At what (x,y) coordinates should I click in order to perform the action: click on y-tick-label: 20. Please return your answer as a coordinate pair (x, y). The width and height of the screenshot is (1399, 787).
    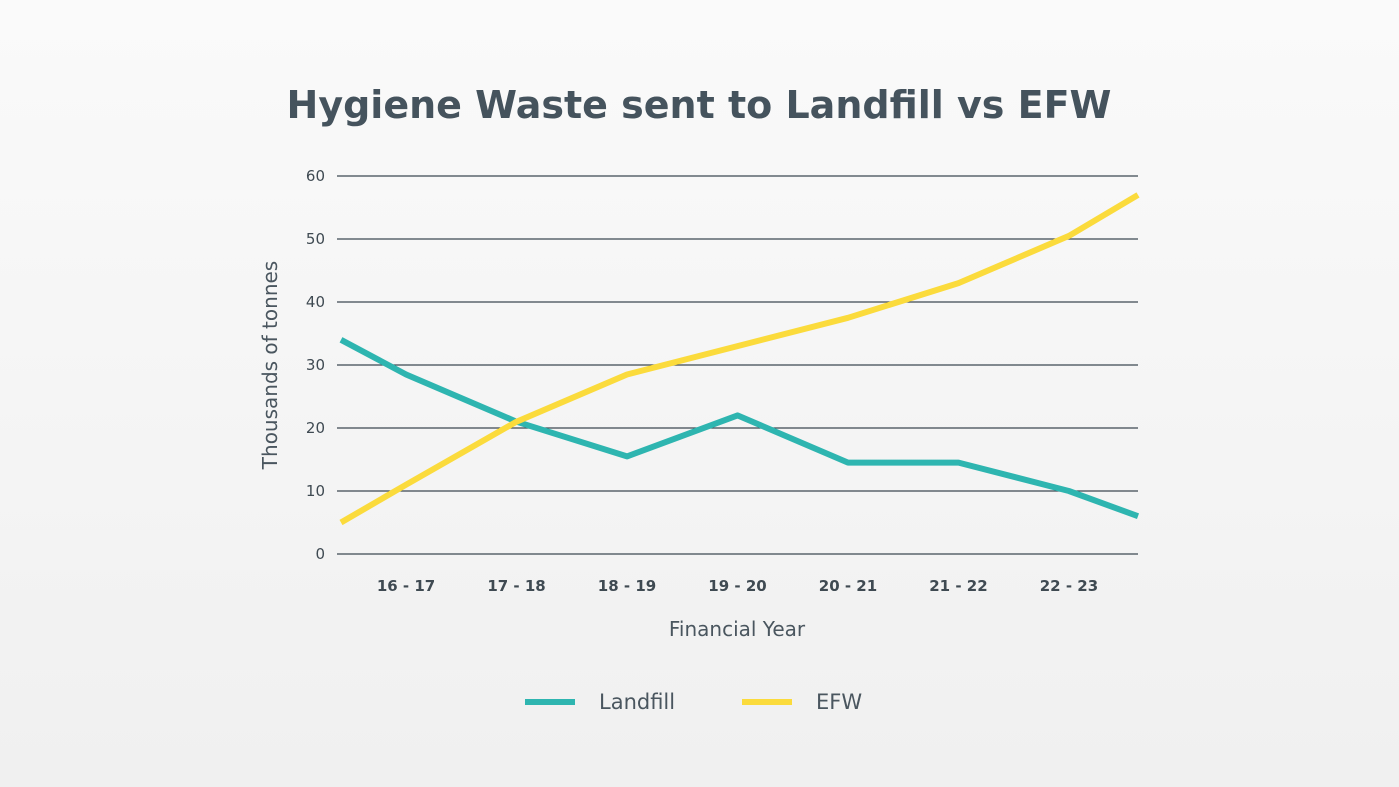
    Looking at the image, I should click on (315, 428).